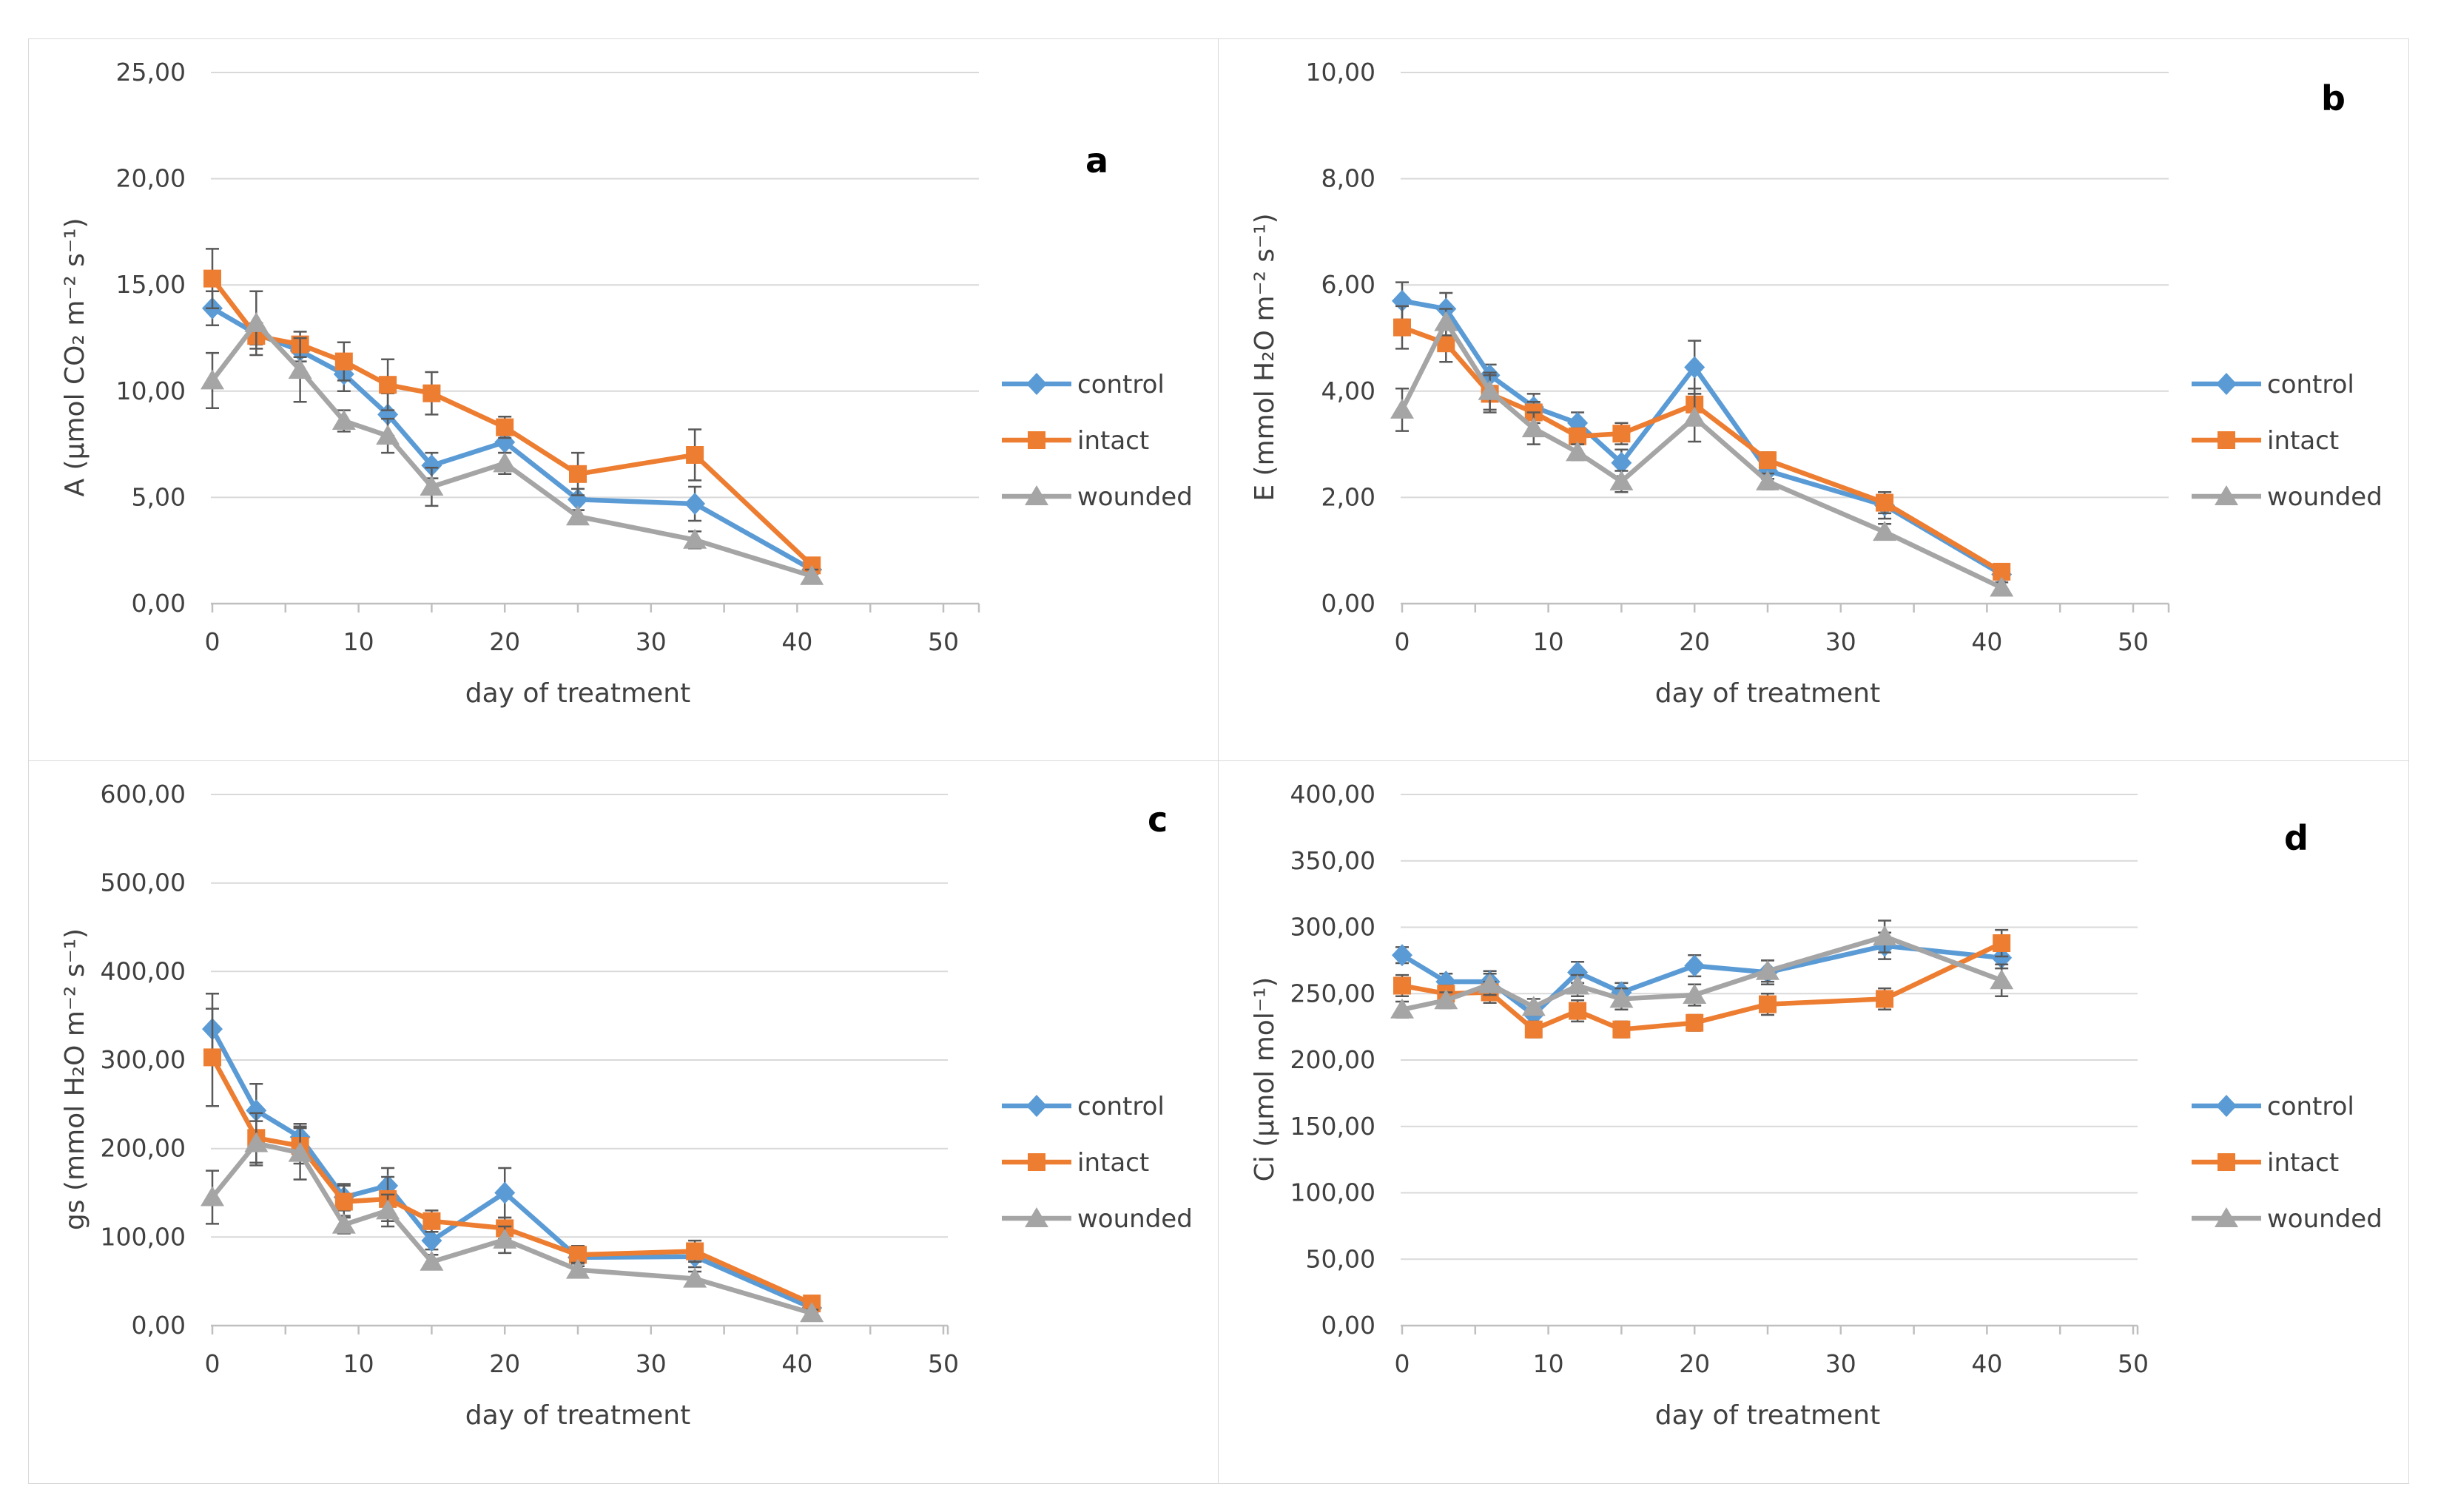  Describe the element at coordinates (1158, 820) in the screenshot. I see `panel-letter: c` at that location.